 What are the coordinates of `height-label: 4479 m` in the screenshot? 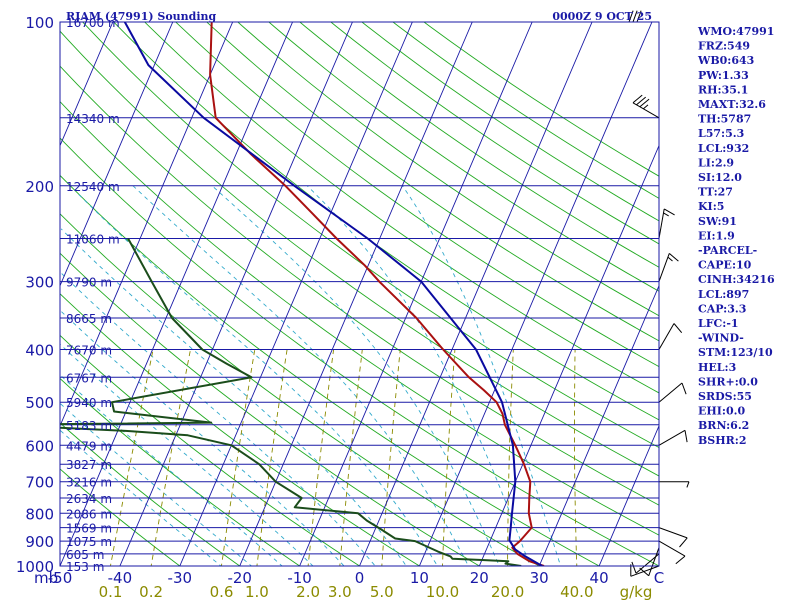 It's located at (89, 446).